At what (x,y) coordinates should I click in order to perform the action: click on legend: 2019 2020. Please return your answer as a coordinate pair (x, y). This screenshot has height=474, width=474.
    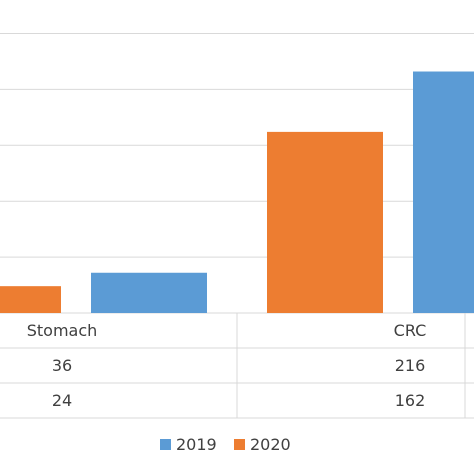
    Looking at the image, I should click on (225, 444).